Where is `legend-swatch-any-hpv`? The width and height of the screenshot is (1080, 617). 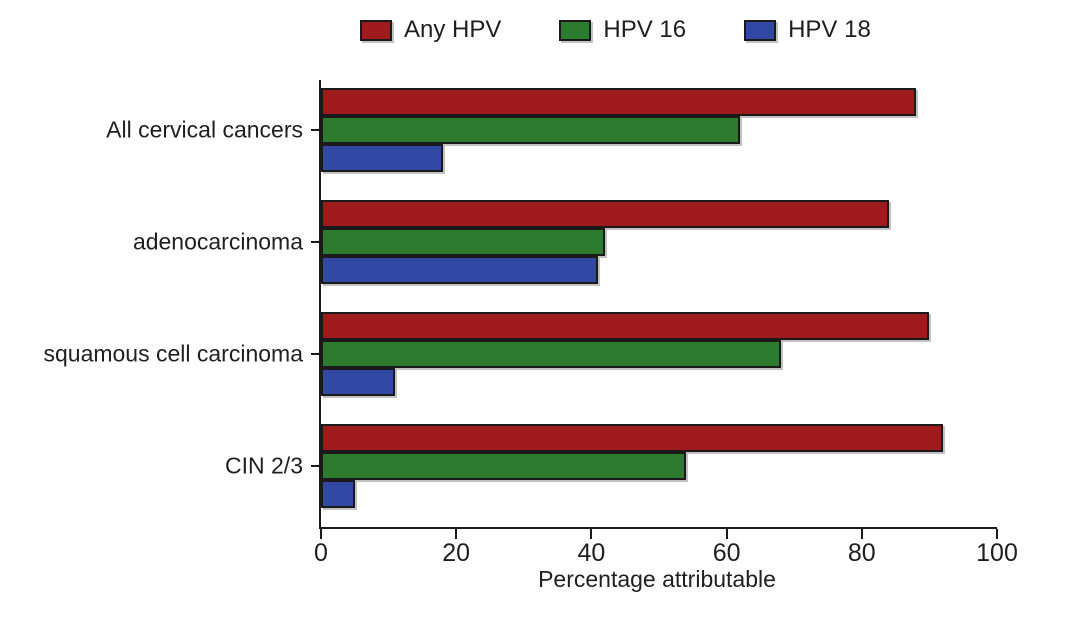 legend-swatch-any-hpv is located at coordinates (376, 30).